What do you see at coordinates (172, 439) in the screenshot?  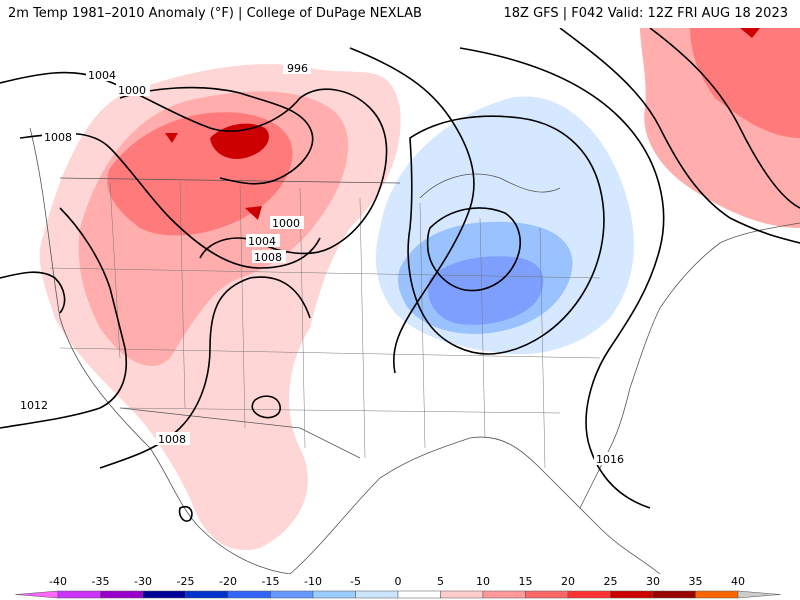 I see `isobar-label-1008-south: 1008` at bounding box center [172, 439].